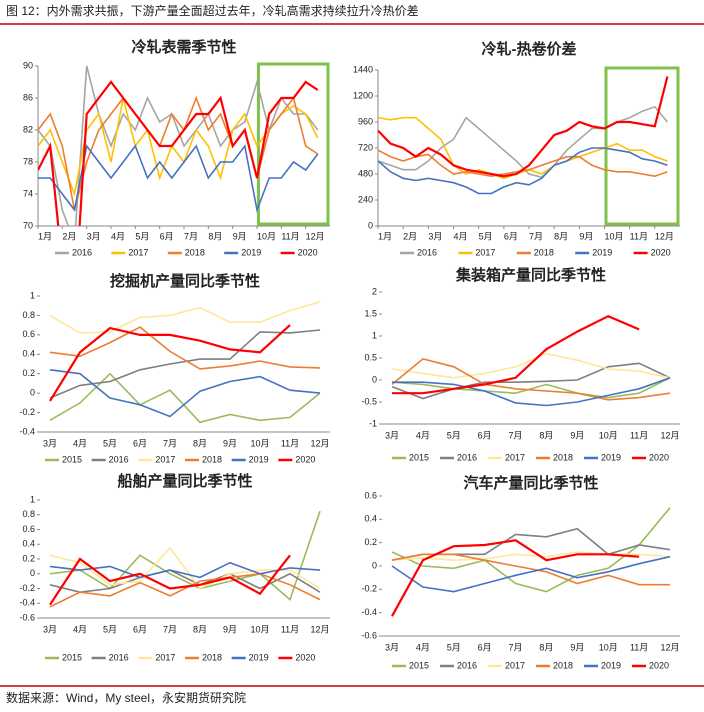  What do you see at coordinates (530, 275) in the screenshot?
I see `chart-title: 集装箱产量同比季节性` at bounding box center [530, 275].